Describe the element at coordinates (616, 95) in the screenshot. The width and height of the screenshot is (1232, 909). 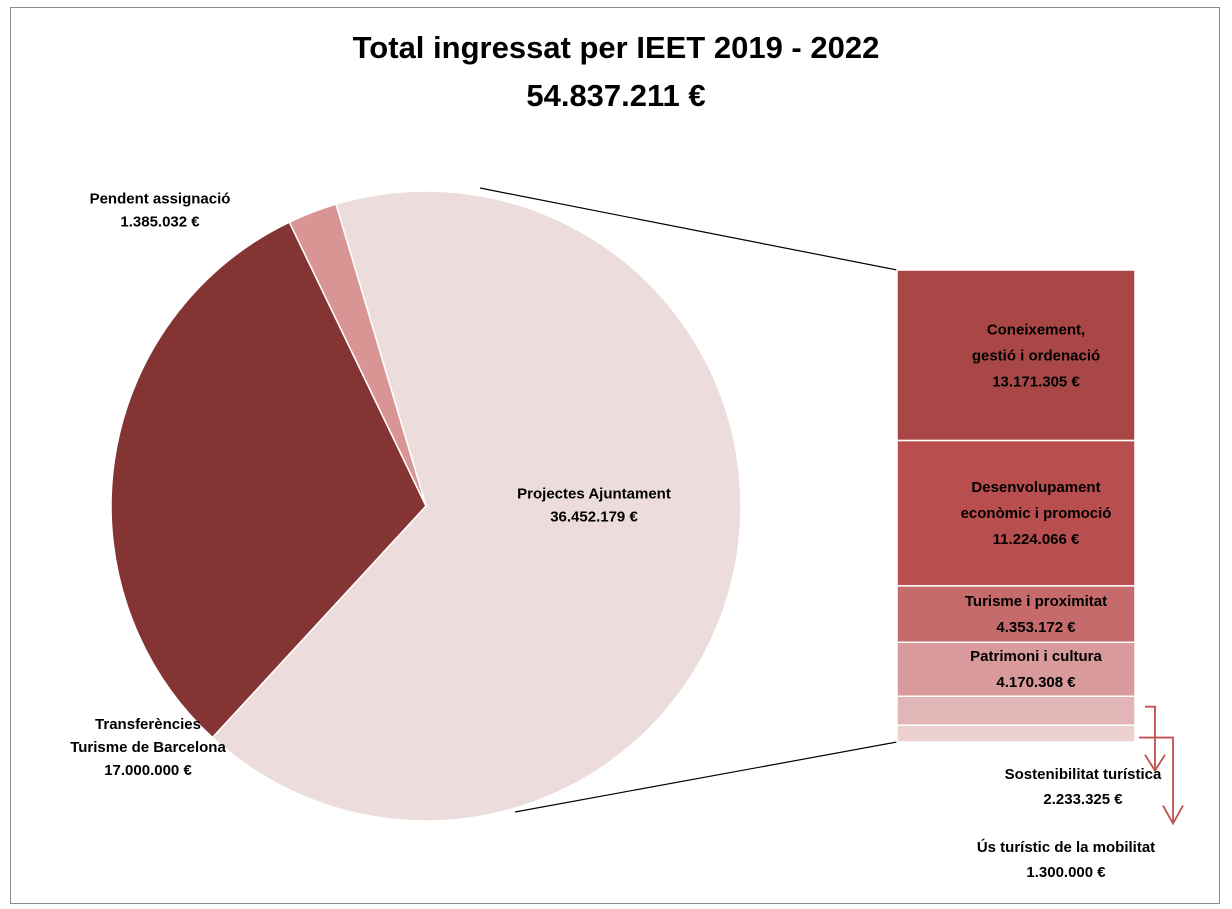
I see `chart-subtitle: 54.837.211 €` at that location.